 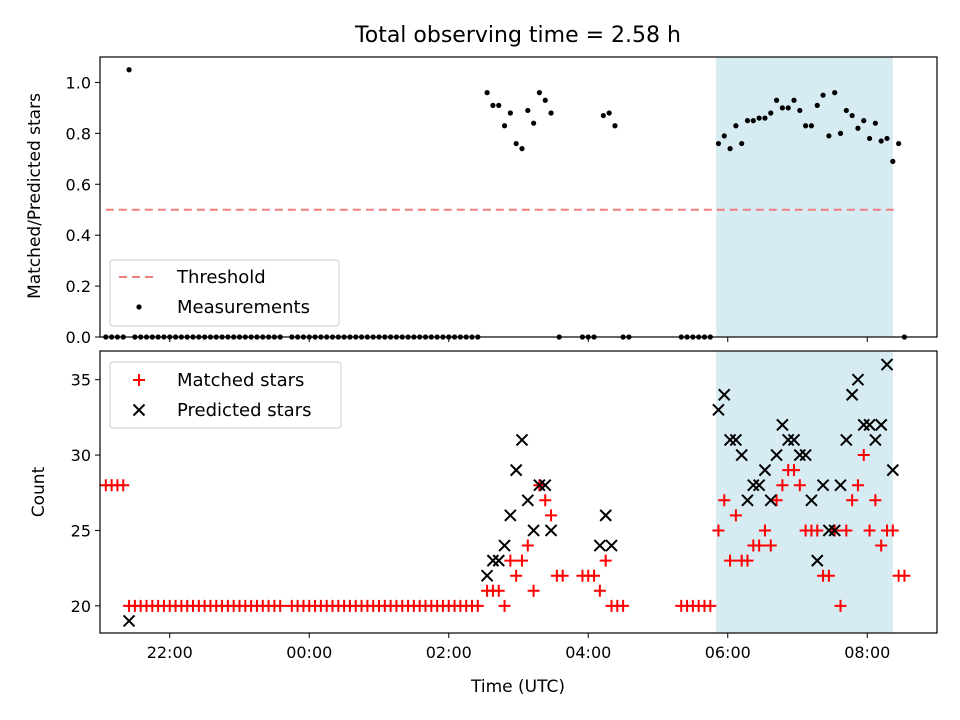 I want to click on legend: Threshold Measurements, so click(x=224, y=293).